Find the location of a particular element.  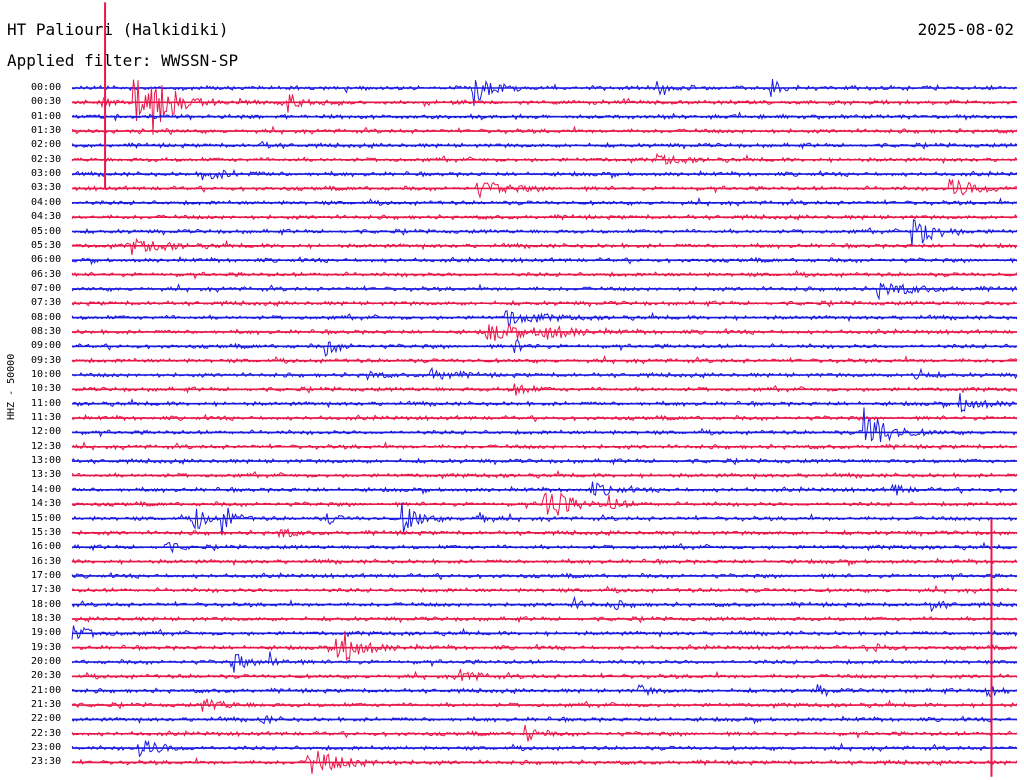

time-label-0130: 01:30 is located at coordinates (46, 131).